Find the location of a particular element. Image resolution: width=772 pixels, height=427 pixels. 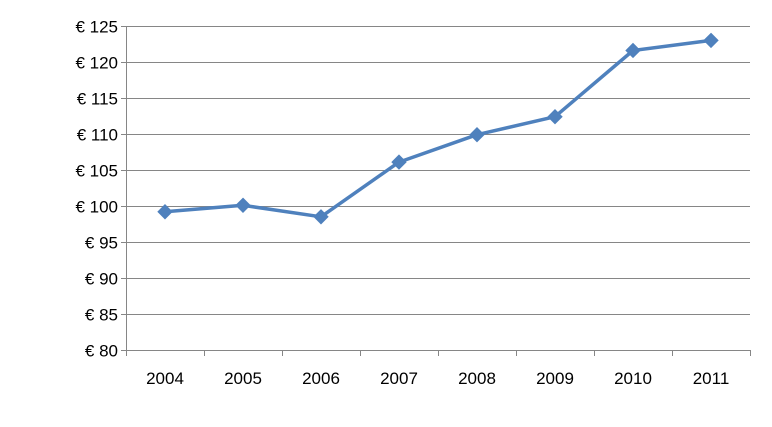

x-tick-label: 2006 is located at coordinates (321, 378).